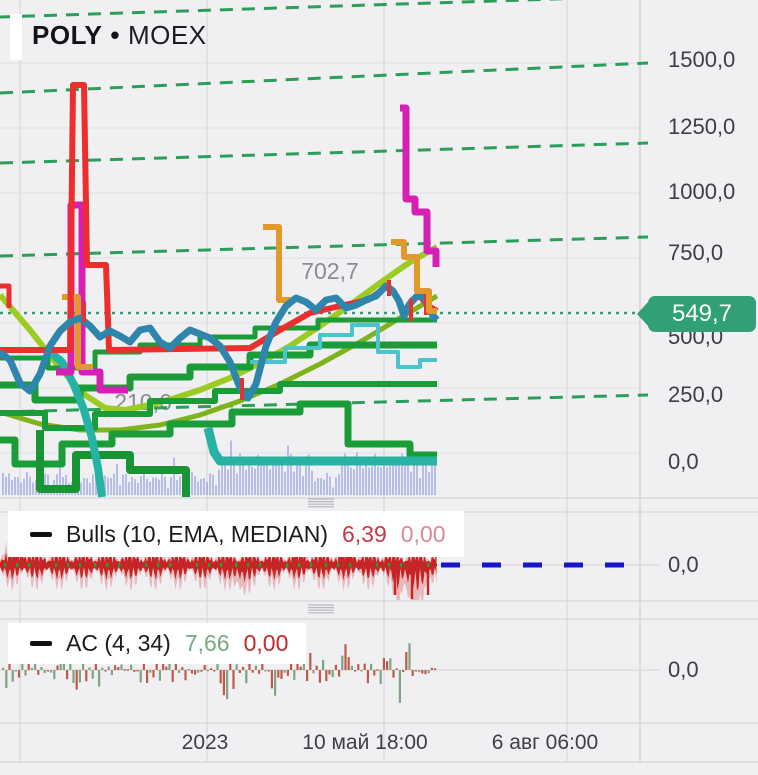 The image size is (758, 775). What do you see at coordinates (41, 643) in the screenshot?
I see `ac-swatch-icon` at bounding box center [41, 643].